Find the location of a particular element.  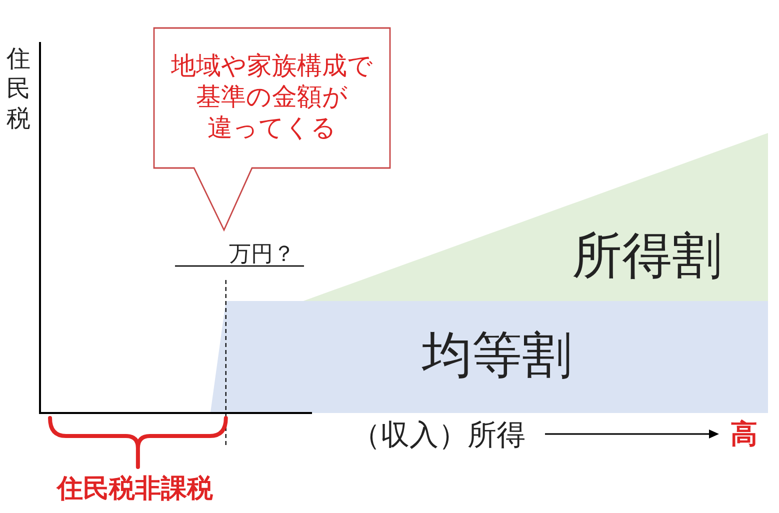

y-axis-title: 住民税 is located at coordinates (18, 88).